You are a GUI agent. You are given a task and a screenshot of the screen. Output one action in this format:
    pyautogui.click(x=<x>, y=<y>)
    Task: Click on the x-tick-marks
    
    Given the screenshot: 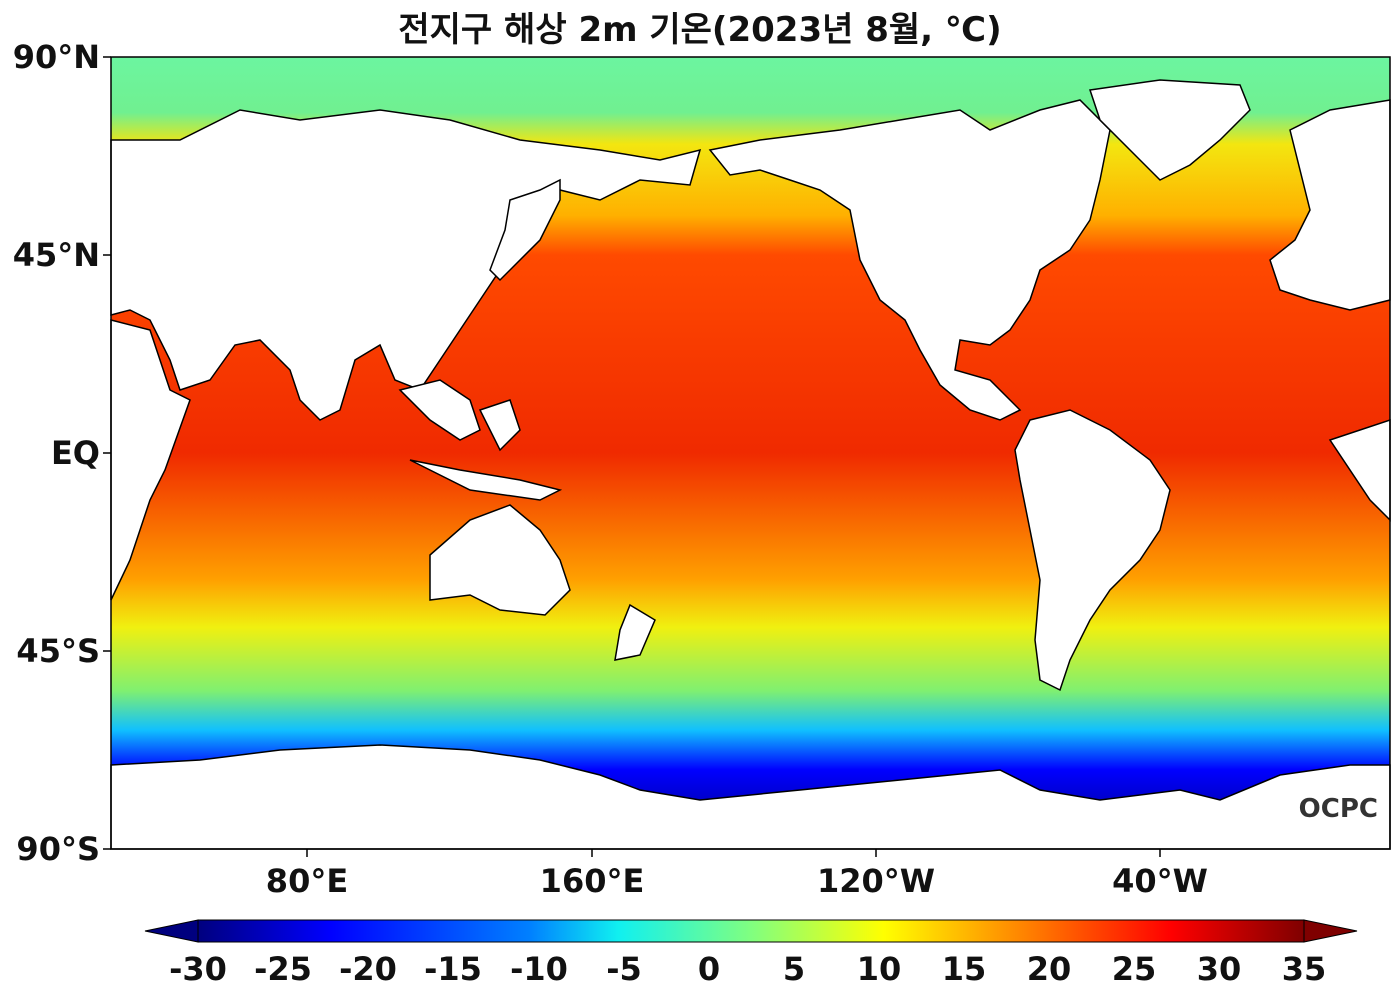 What is the action you would take?
    pyautogui.click(x=733, y=853)
    